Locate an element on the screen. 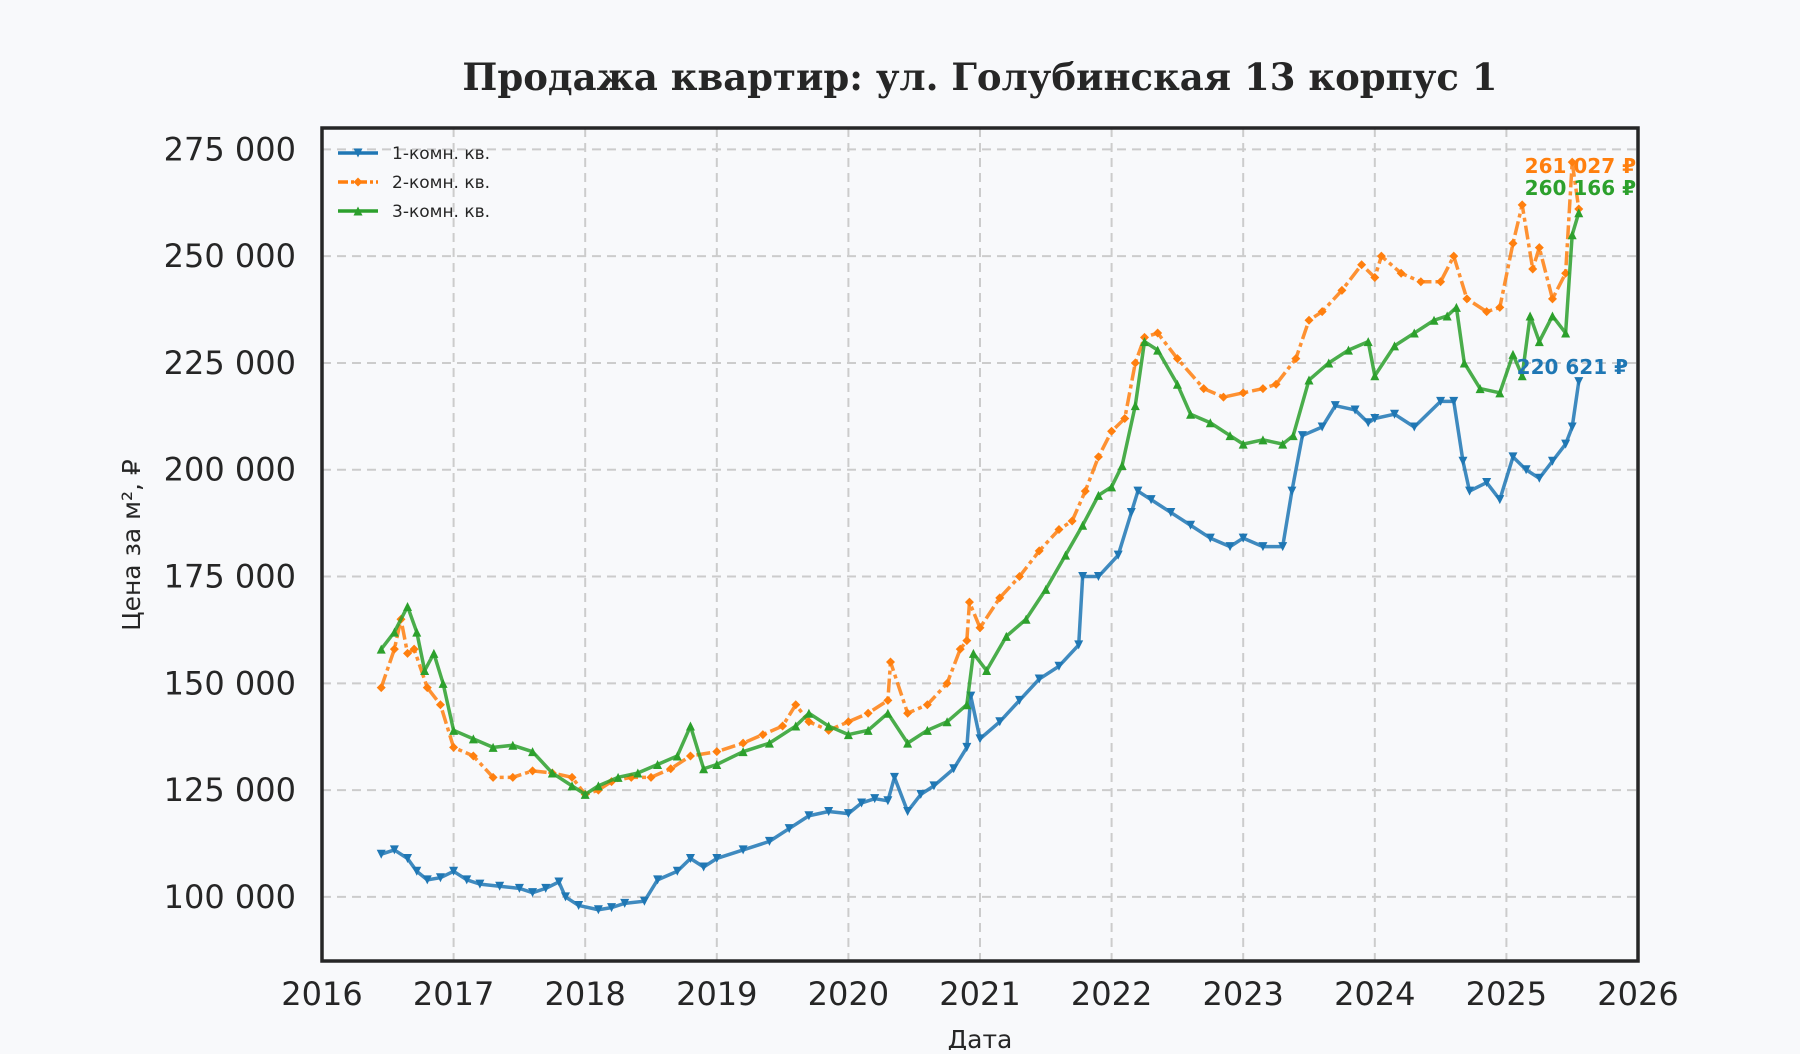  legend-label: 3-комн. кв. is located at coordinates (441, 212).